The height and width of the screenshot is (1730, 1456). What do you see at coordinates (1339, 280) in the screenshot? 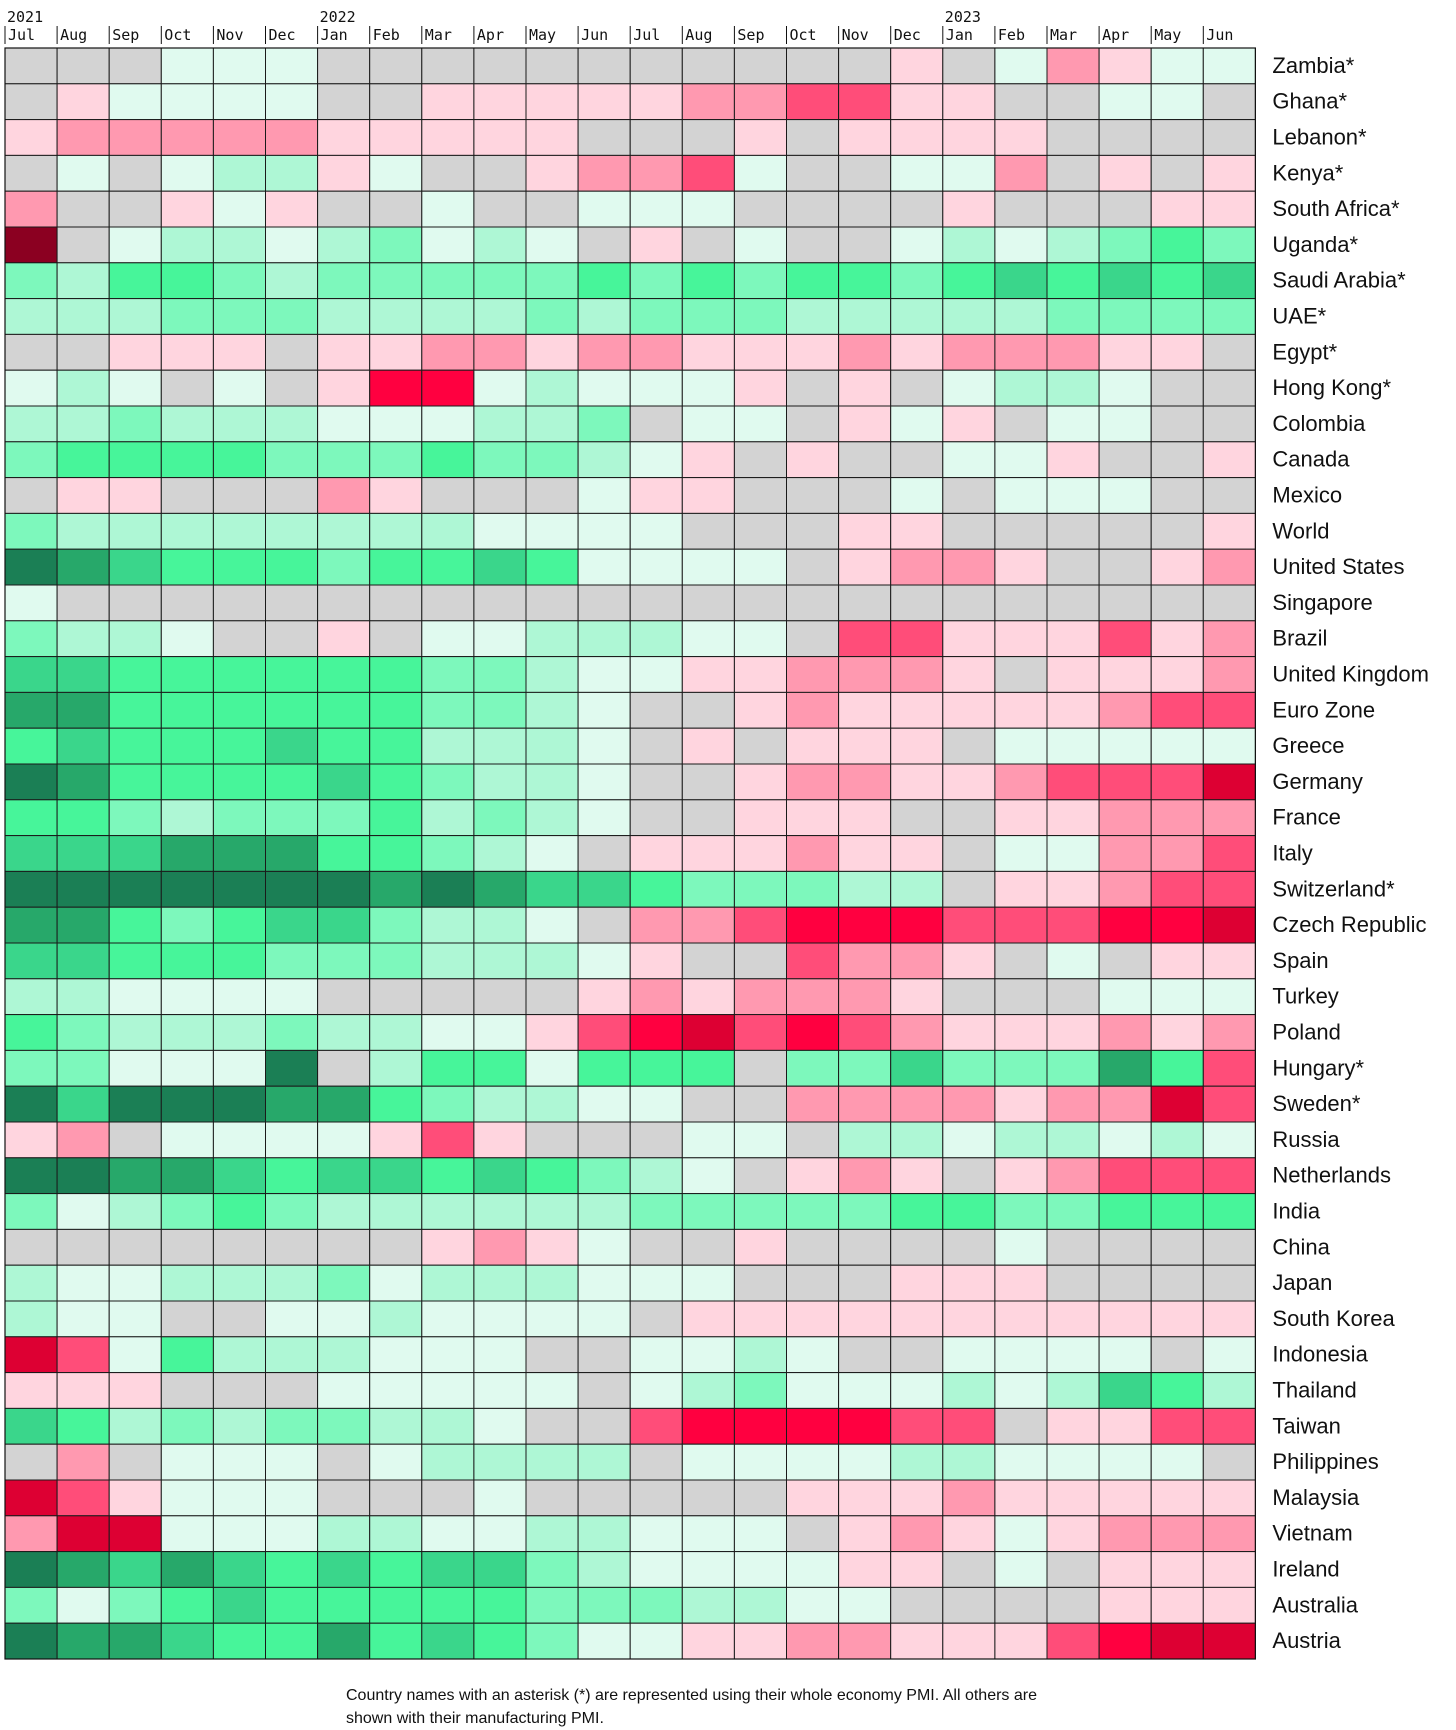
I see `row-label-saudi-arabia: Saudi Arabia*` at bounding box center [1339, 280].